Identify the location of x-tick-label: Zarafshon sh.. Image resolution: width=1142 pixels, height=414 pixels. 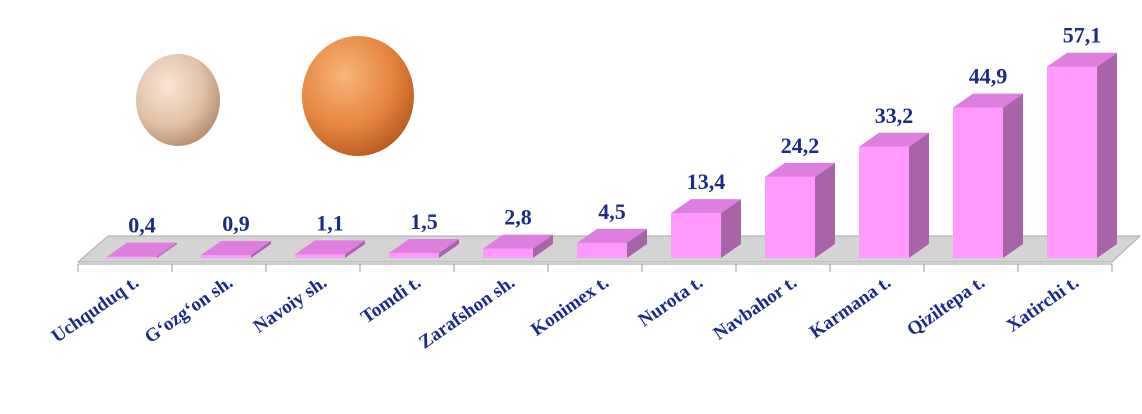
(467, 312).